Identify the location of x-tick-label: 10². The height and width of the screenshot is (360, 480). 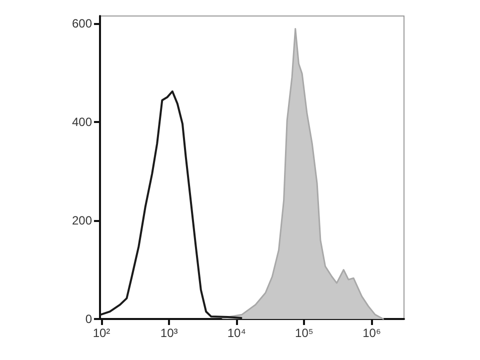
(101, 333).